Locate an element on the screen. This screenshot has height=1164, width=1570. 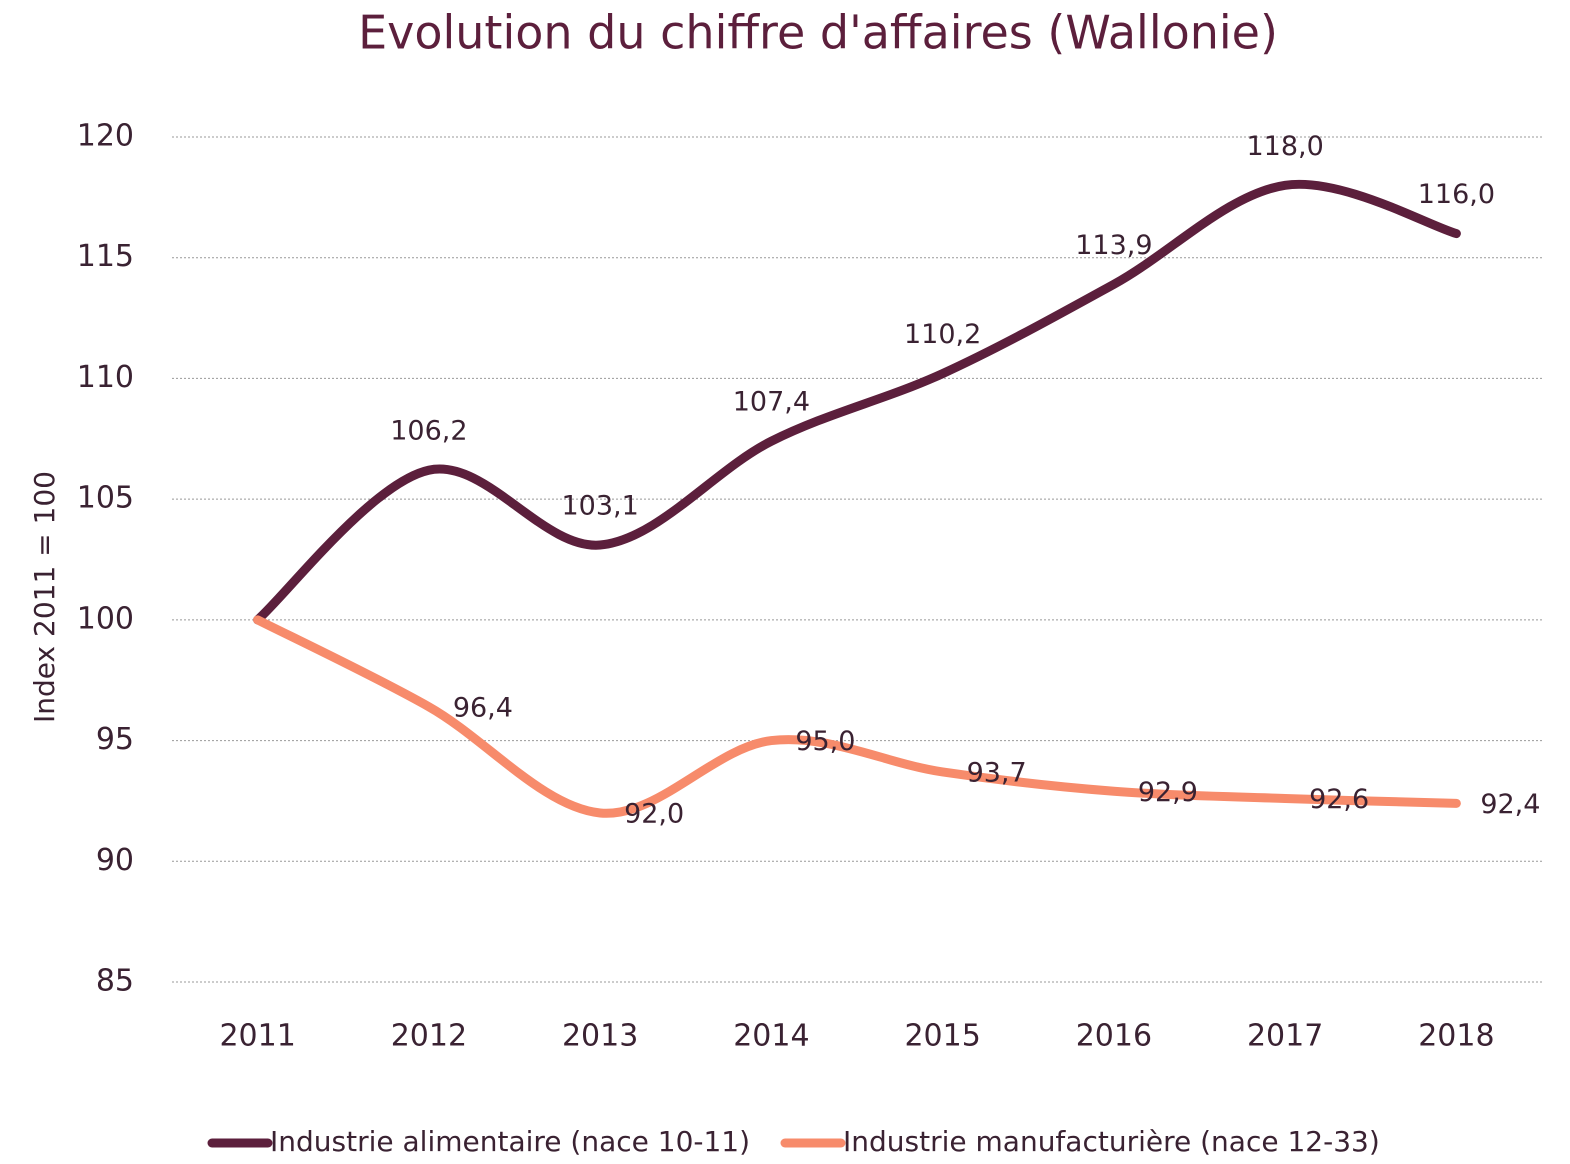
y-tick-label: 90 is located at coordinates (115, 860).